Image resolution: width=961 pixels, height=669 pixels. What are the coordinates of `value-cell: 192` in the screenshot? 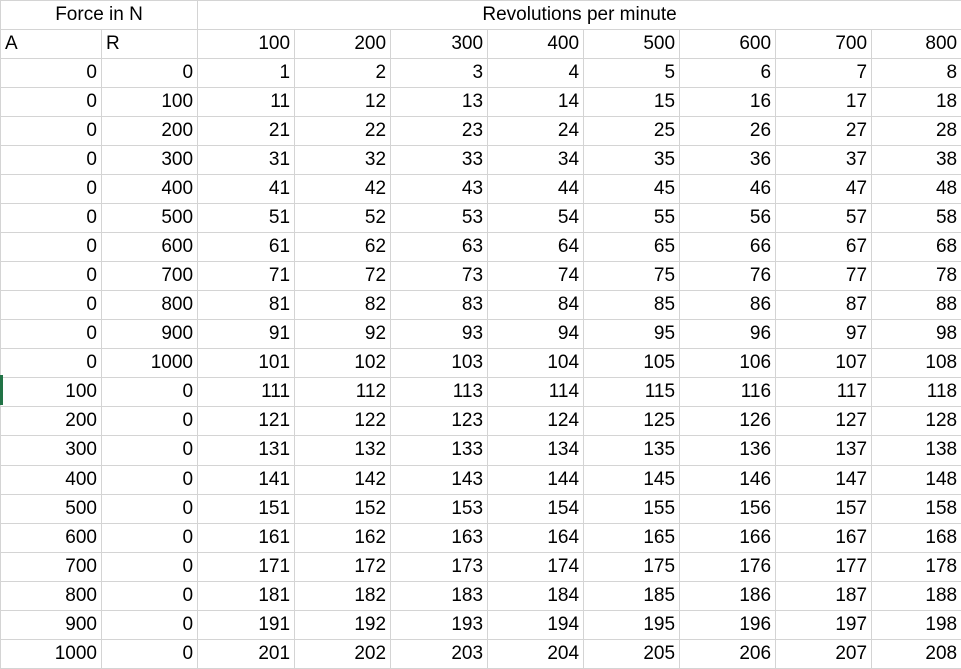 It's located at (343, 624).